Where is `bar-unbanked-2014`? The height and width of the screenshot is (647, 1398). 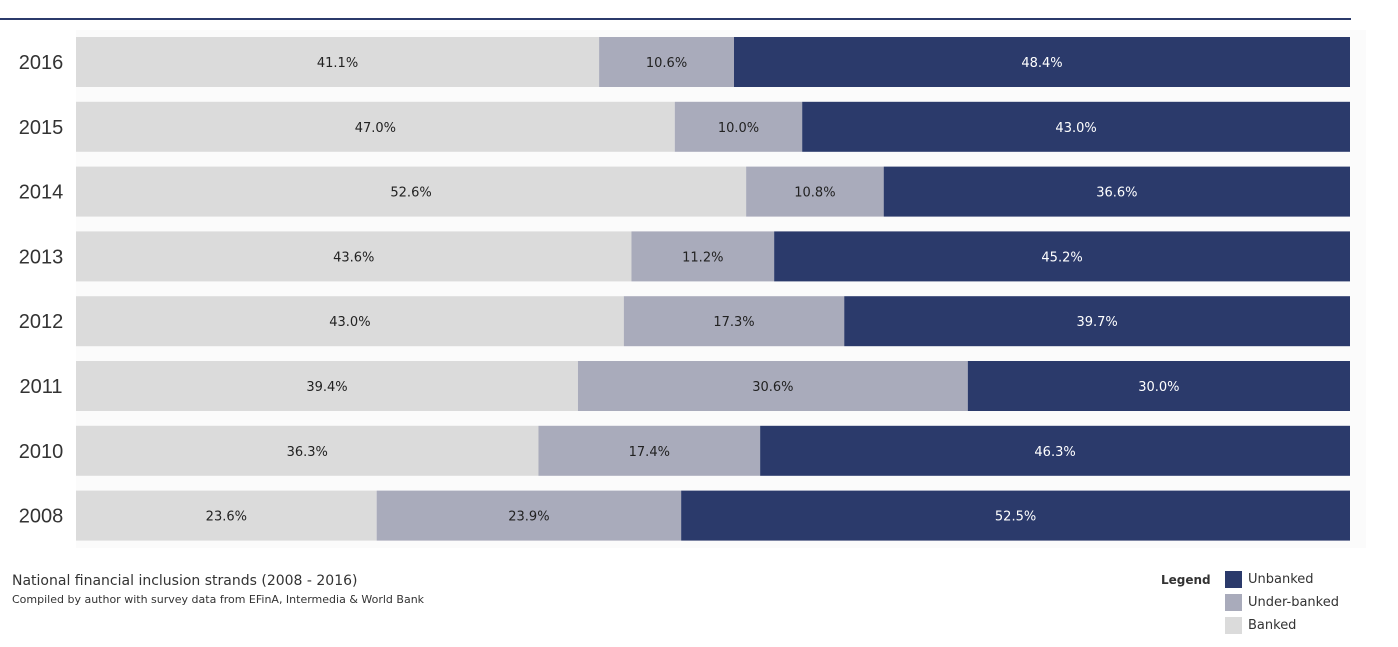
bar-unbanked-2014 is located at coordinates (1116, 191).